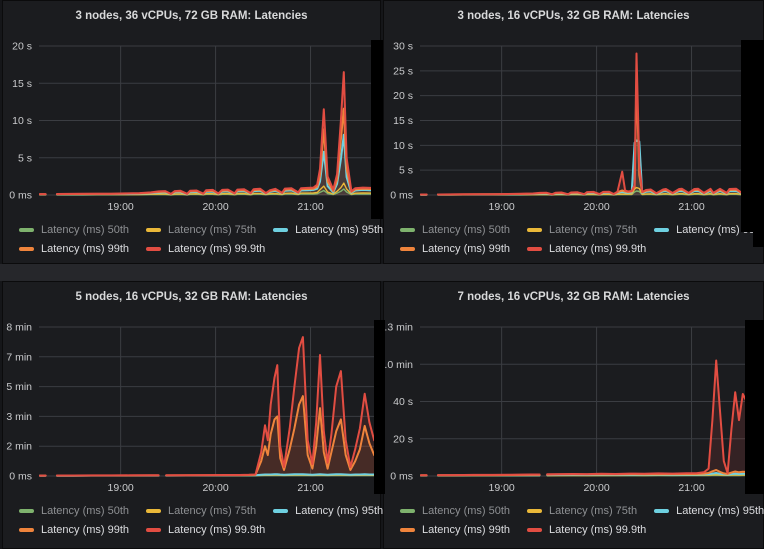 This screenshot has height=549, width=764. What do you see at coordinates (19, 328) in the screenshot?
I see `y-tick-label: 8 min` at bounding box center [19, 328].